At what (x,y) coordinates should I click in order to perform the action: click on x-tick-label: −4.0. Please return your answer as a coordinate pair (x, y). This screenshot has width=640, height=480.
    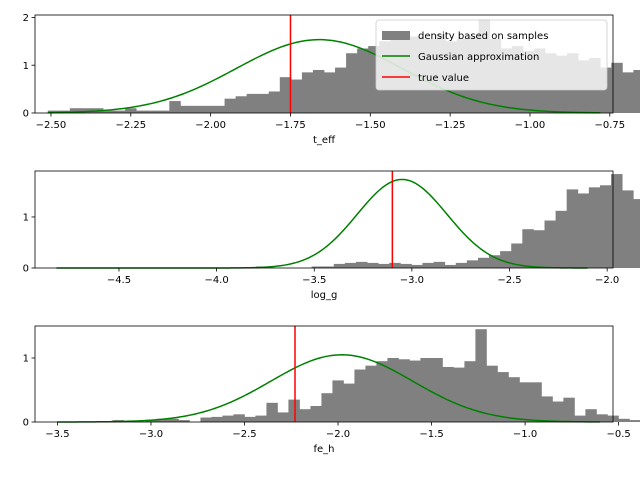
    Looking at the image, I should click on (216, 280).